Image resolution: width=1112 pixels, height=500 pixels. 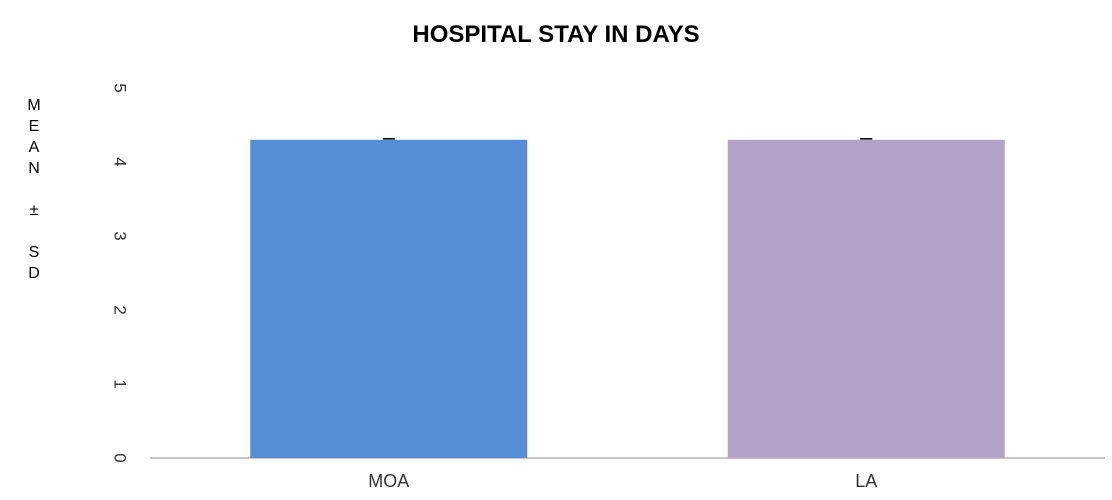 I want to click on y-tick-label: 3, so click(x=120, y=235).